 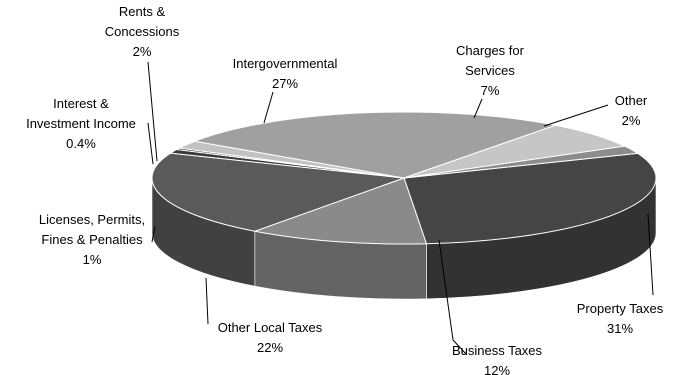 What do you see at coordinates (270, 327) in the screenshot?
I see `slice-name-other_local: Other Local Taxes` at bounding box center [270, 327].